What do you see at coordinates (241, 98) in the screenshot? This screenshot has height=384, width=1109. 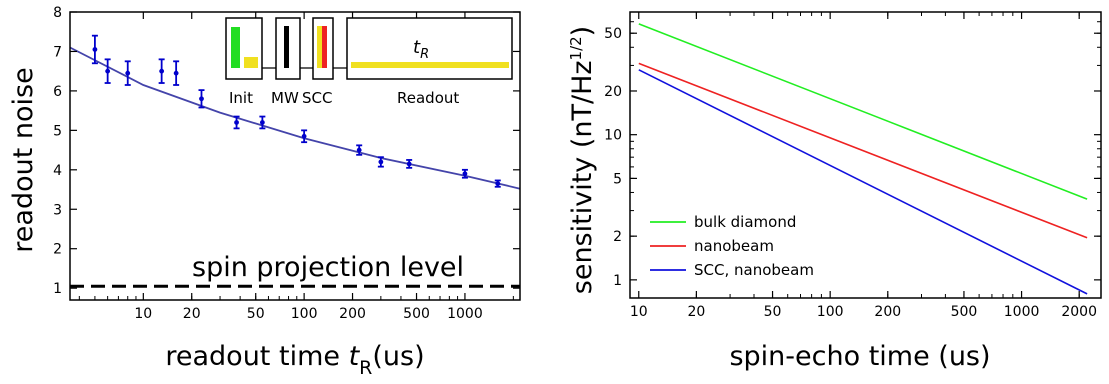 I see `inset-label-init: Init` at bounding box center [241, 98].